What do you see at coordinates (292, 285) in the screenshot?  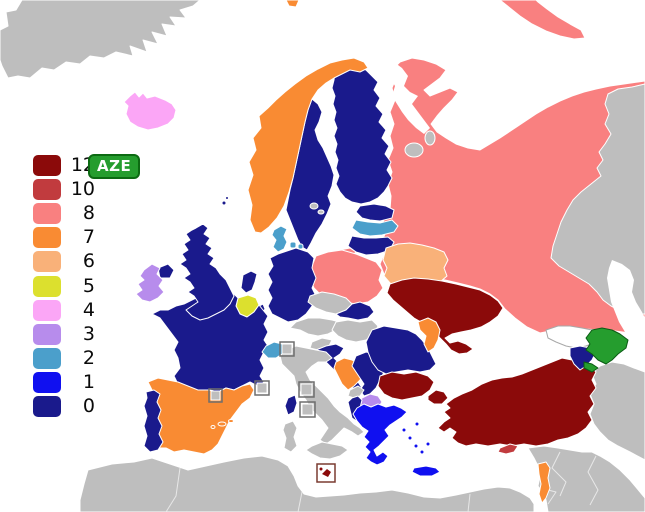 I see `country-germany` at bounding box center [292, 285].